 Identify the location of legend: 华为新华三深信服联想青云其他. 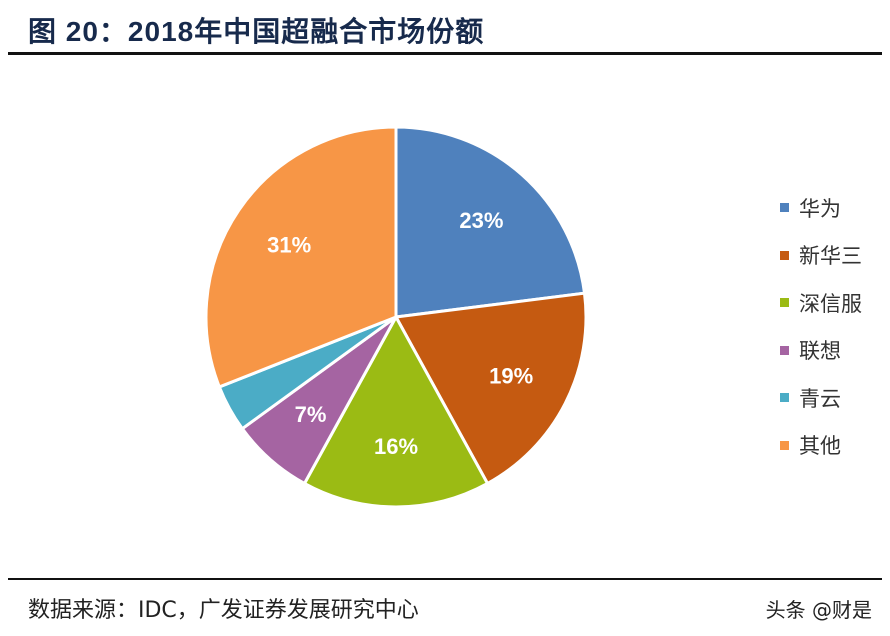
(821, 326).